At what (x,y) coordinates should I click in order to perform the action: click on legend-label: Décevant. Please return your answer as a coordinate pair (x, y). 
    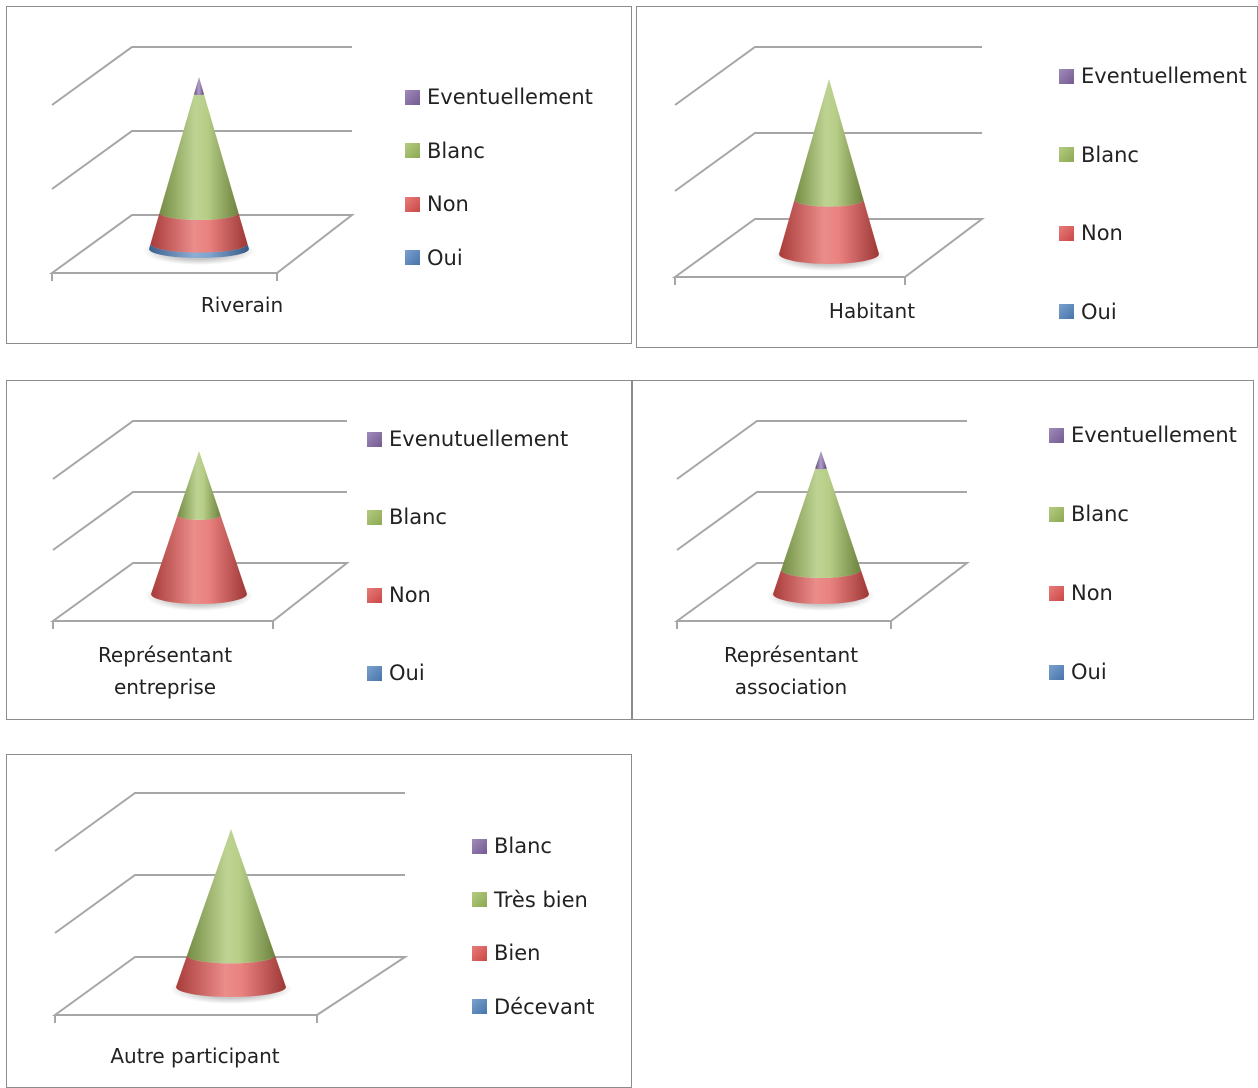
    Looking at the image, I should click on (544, 1006).